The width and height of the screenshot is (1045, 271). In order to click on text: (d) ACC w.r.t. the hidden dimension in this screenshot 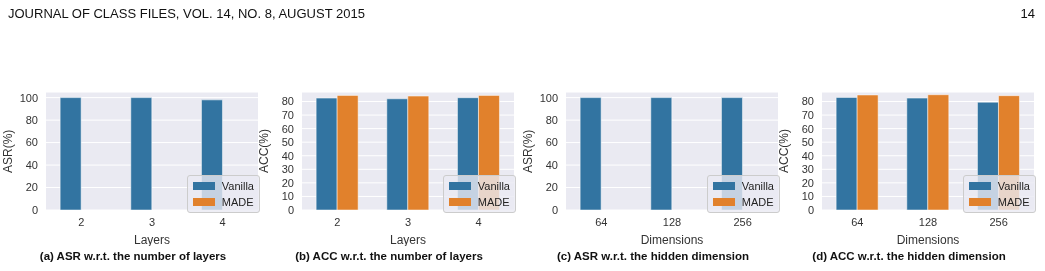, I will do `click(909, 256)`.